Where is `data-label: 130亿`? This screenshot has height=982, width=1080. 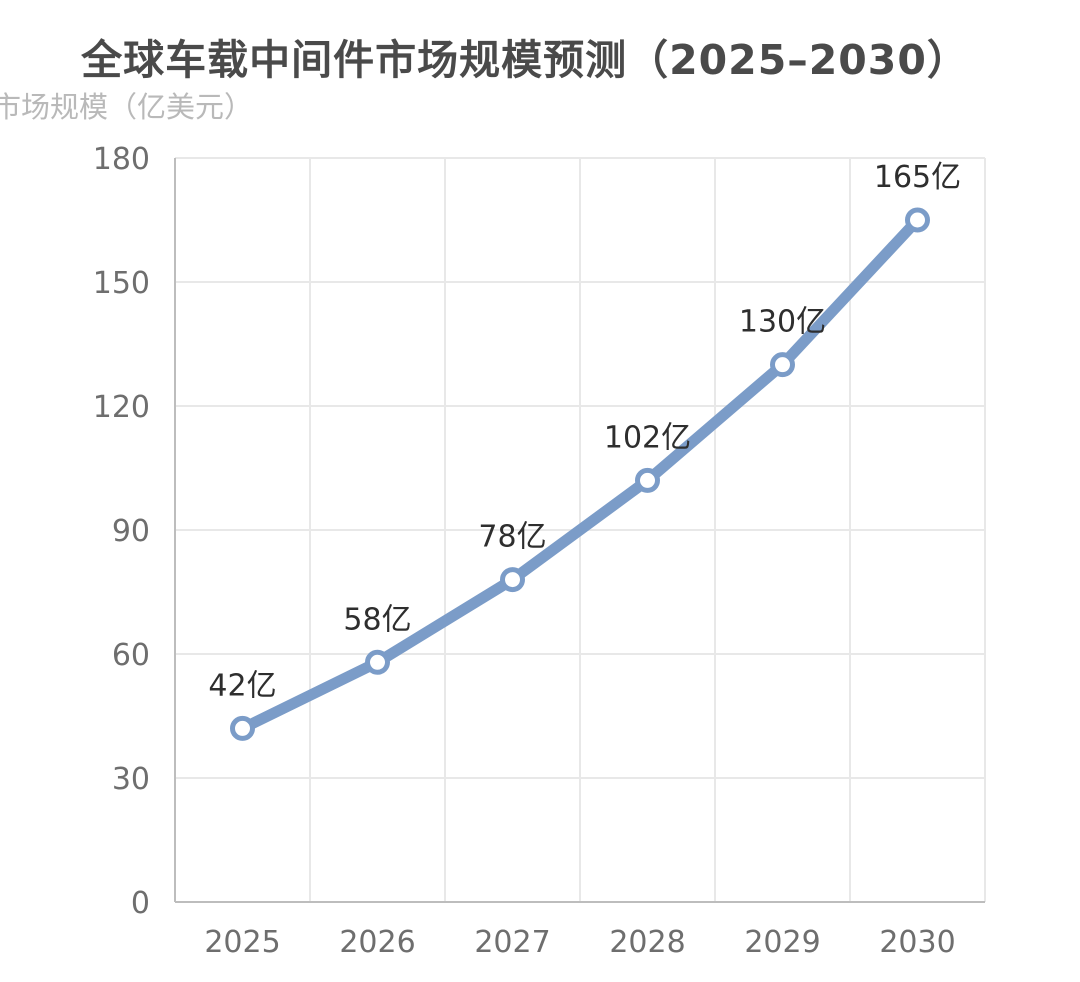
data-label: 130亿 is located at coordinates (782, 322).